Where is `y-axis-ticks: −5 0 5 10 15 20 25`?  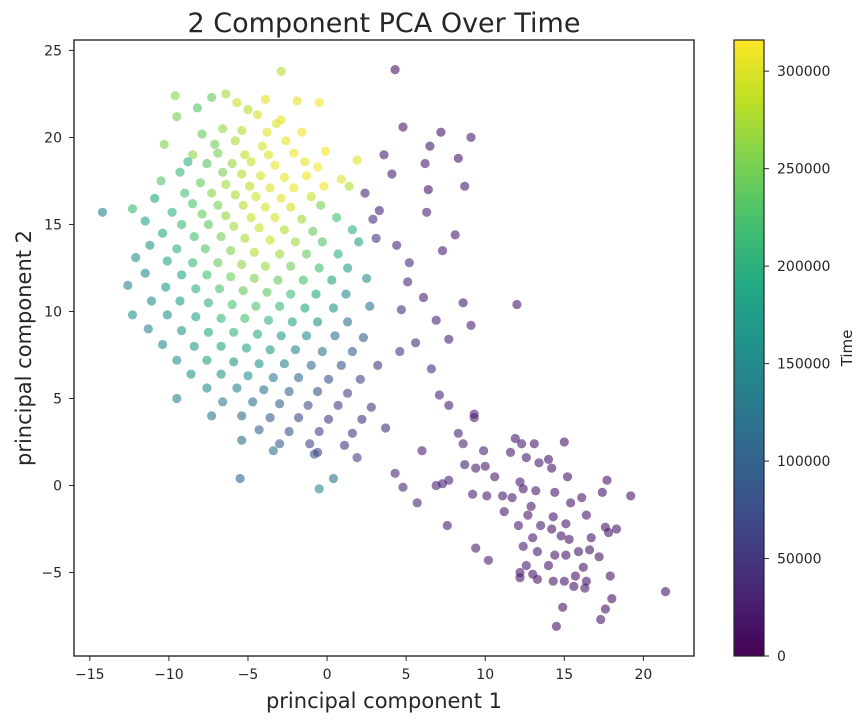 y-axis-ticks: −5 0 5 10 15 20 25 is located at coordinates (57, 312).